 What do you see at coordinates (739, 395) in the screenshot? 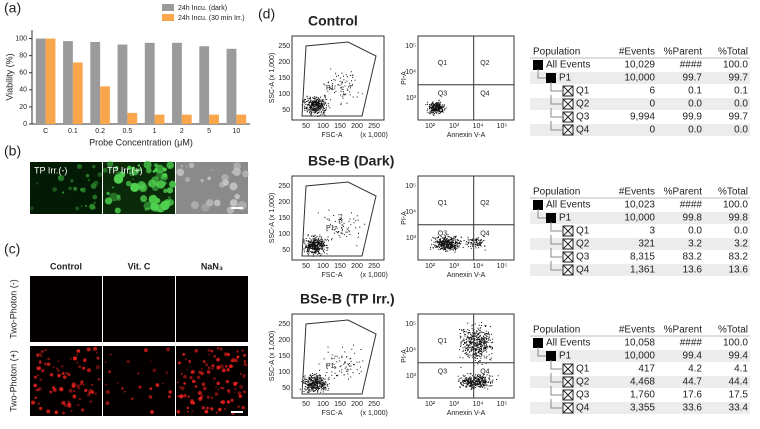
I see `table-cell: 17.5` at bounding box center [739, 395].